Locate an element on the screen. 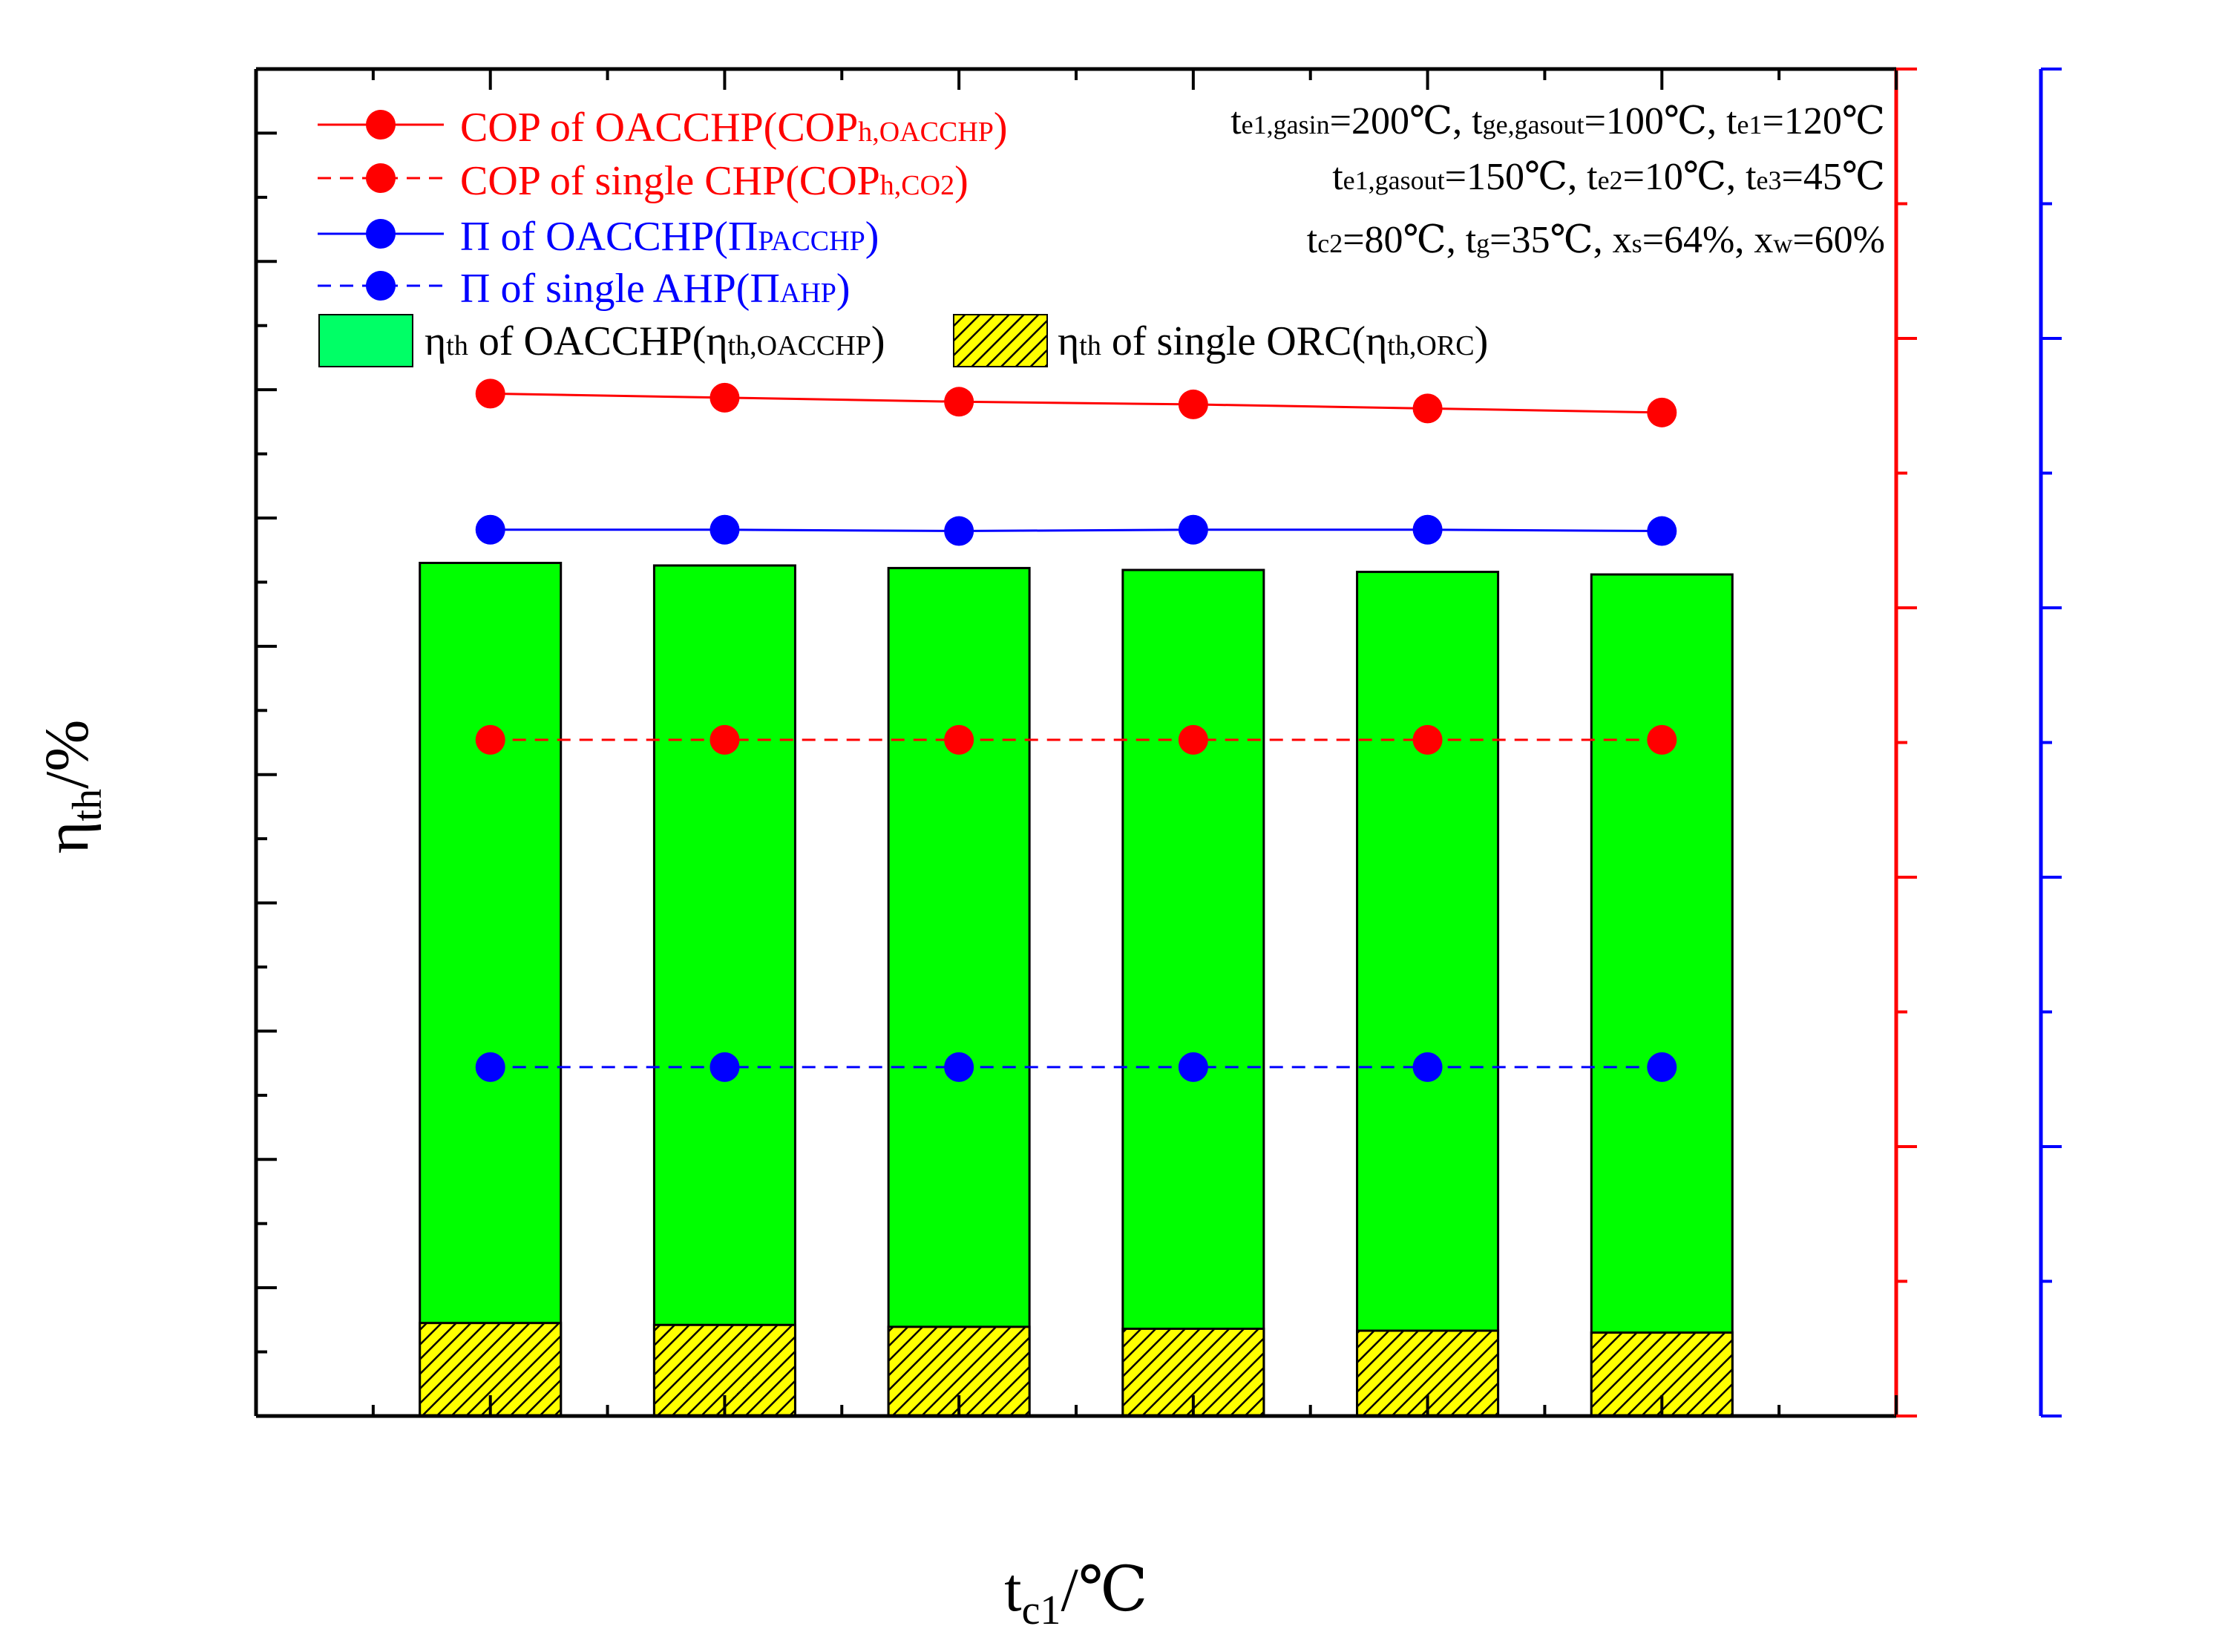  text-span: Π of OACCHP(Π is located at coordinates (609, 237).